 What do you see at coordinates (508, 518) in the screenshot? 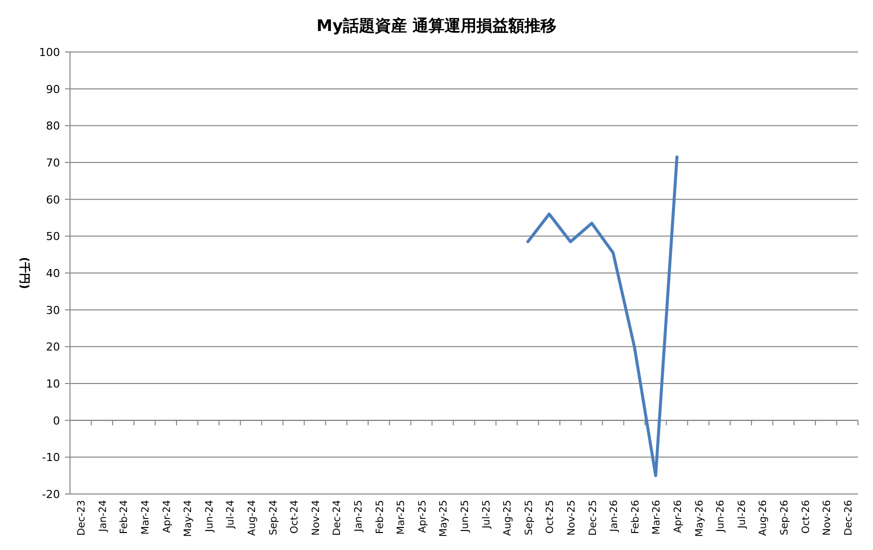
I see `x-tick-label: Aug-25` at bounding box center [508, 518].